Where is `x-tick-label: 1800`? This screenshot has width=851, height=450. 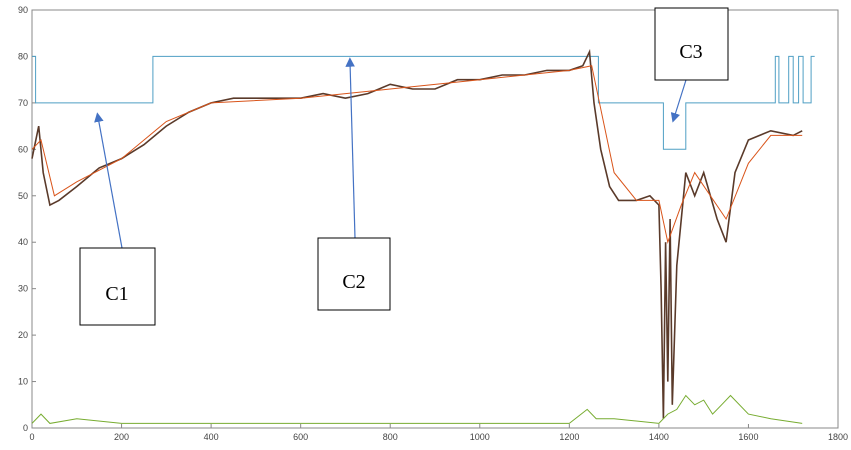 x-tick-label: 1800 is located at coordinates (838, 437).